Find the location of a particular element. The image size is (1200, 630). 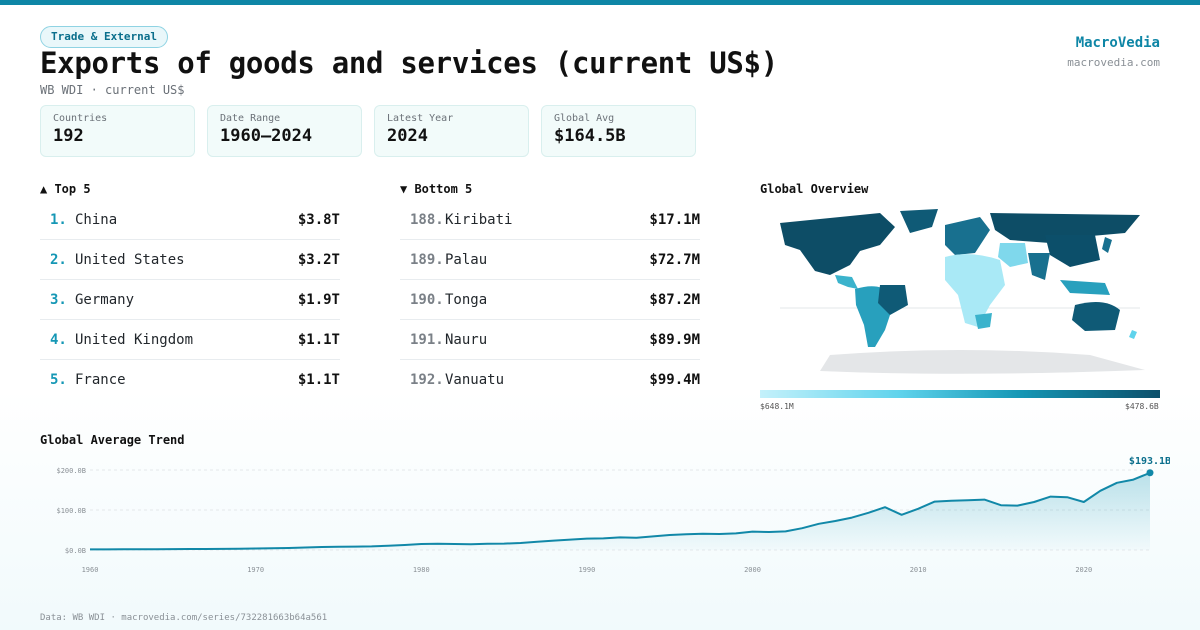

list-item: 1. China $3.8T is located at coordinates (190, 220).